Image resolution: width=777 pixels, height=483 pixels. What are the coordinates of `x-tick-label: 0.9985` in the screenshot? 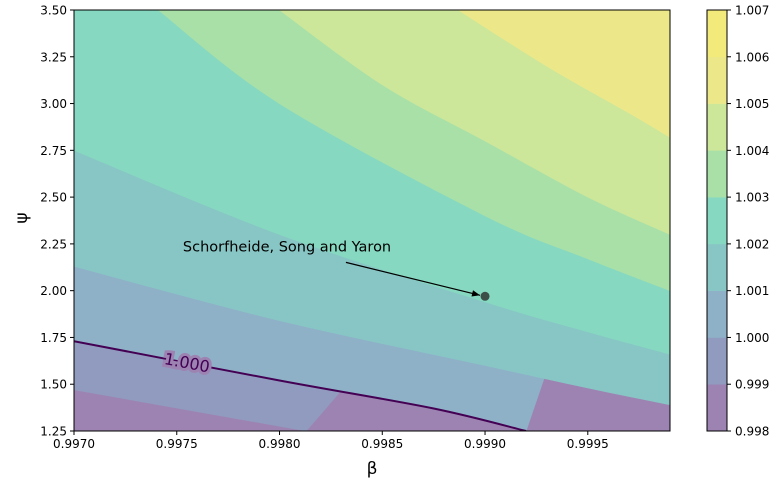 It's located at (382, 444).